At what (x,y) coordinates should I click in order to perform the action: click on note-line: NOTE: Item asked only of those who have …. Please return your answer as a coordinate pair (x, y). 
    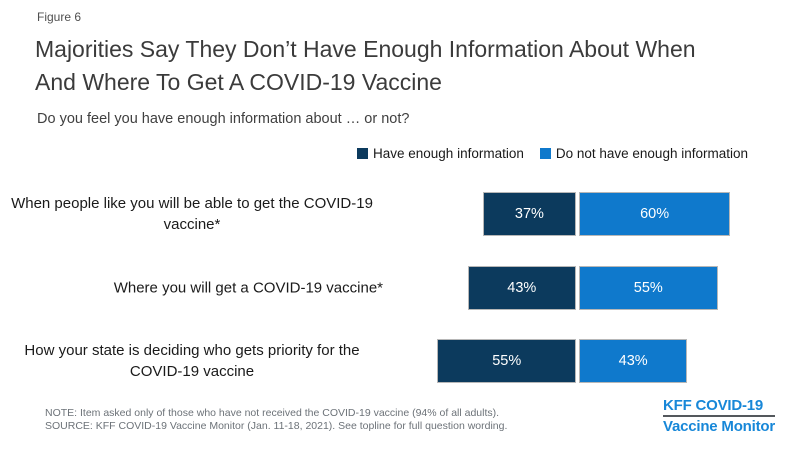
    Looking at the image, I should click on (272, 413).